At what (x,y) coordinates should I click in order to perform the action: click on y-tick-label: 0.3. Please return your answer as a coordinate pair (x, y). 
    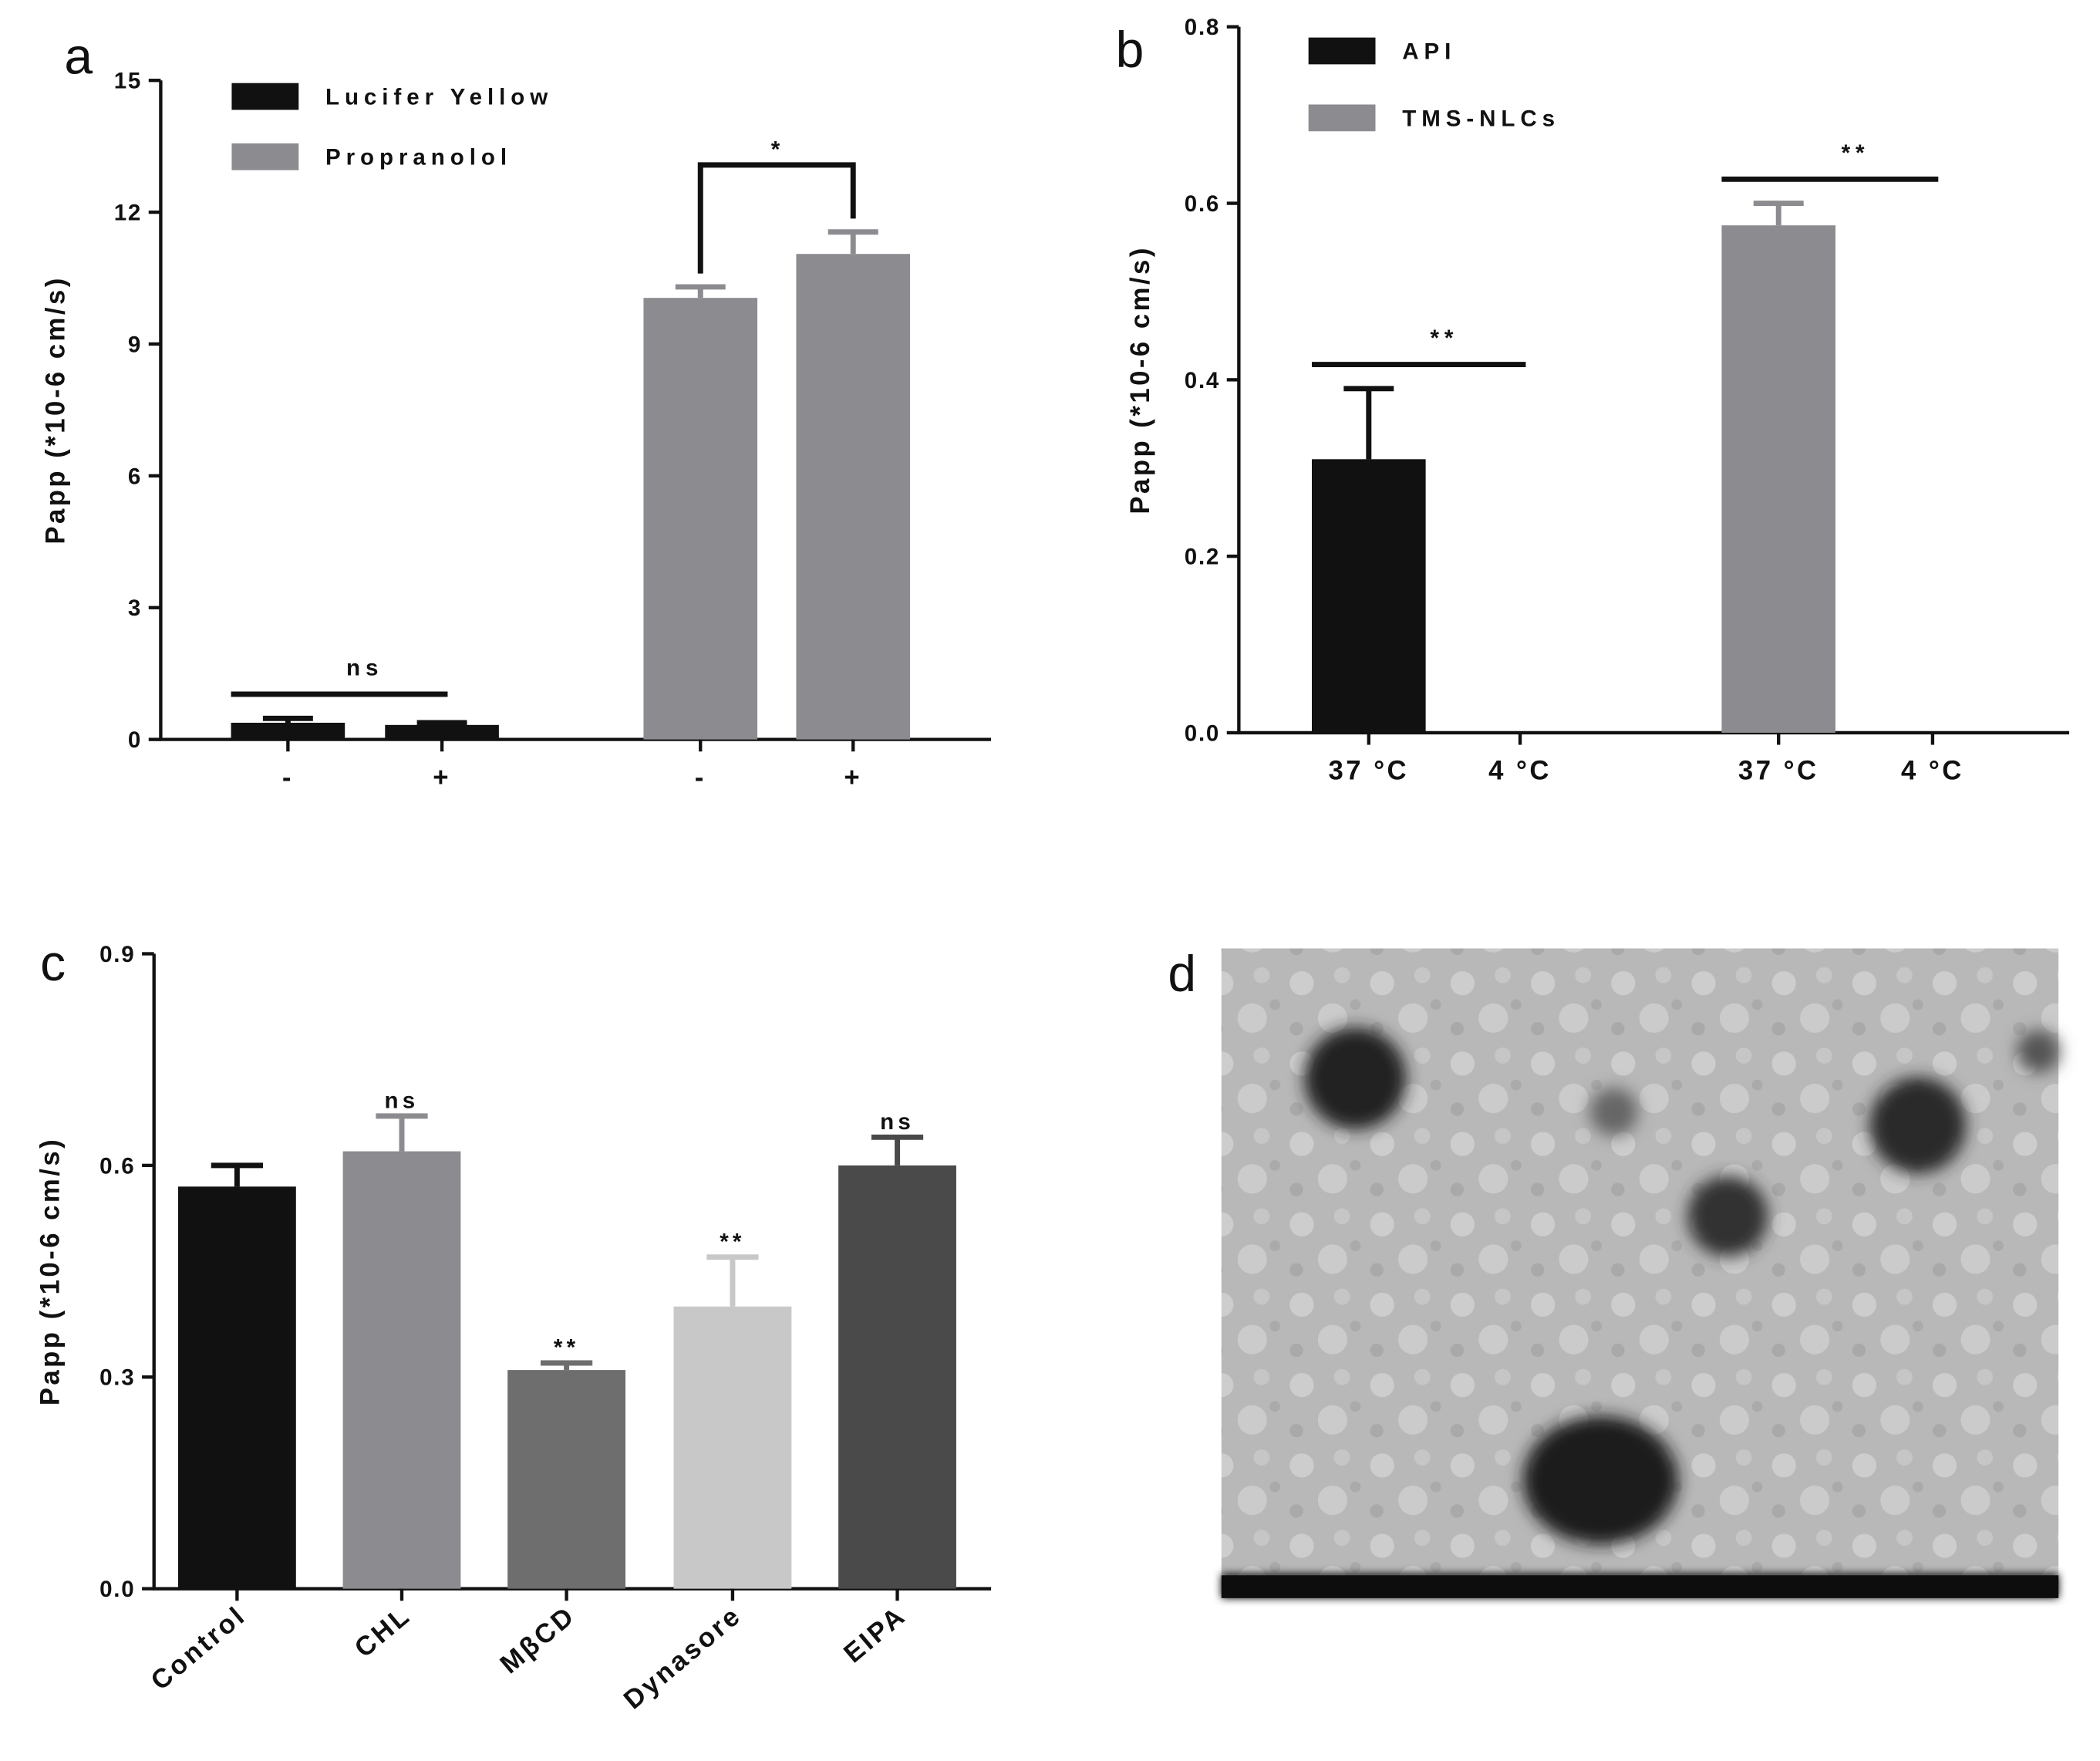
    Looking at the image, I should click on (117, 1378).